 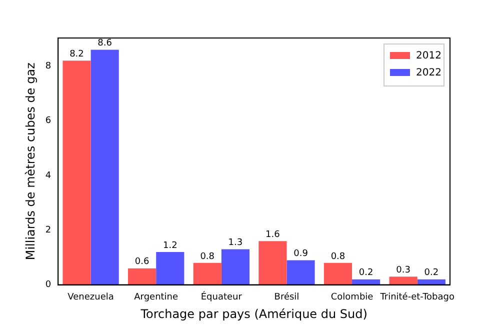 What do you see at coordinates (235, 243) in the screenshot?
I see `data-label: 1.3` at bounding box center [235, 243].